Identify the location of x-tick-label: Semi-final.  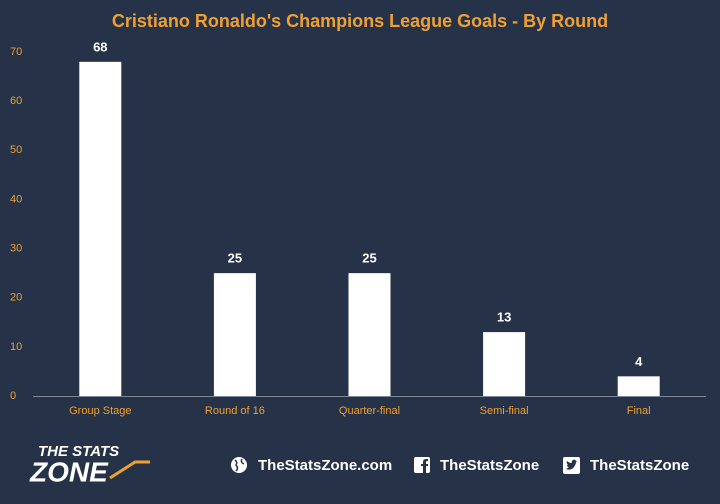
(504, 411).